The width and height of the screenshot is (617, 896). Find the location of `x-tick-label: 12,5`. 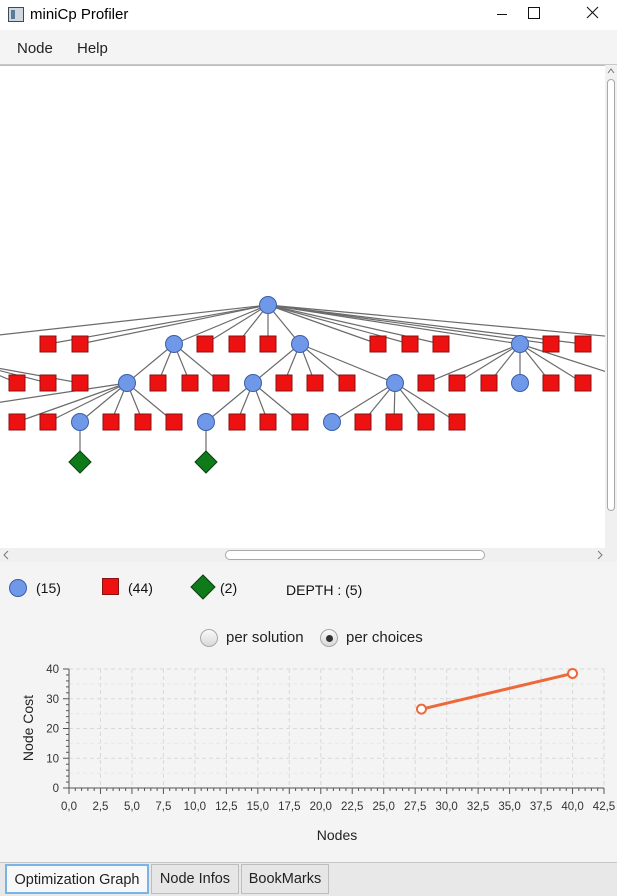

x-tick-label: 12,5 is located at coordinates (226, 807).